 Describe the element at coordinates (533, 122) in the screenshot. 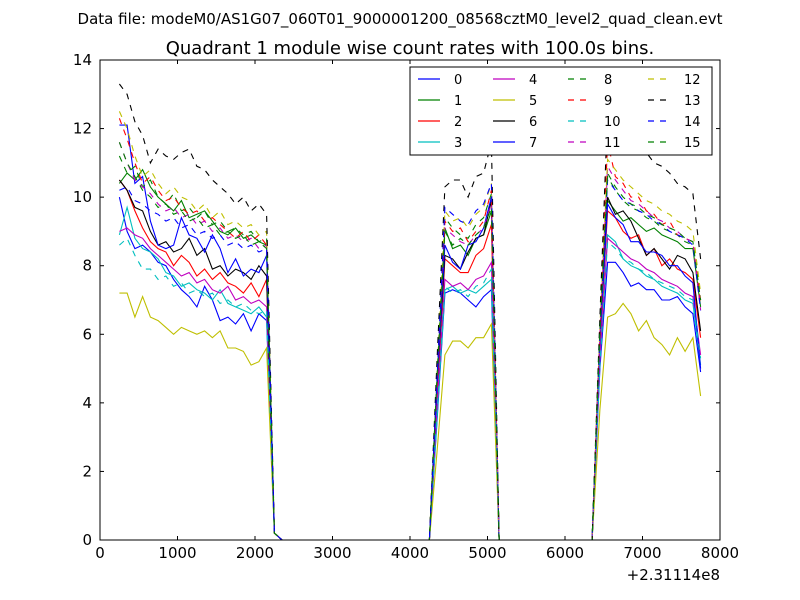

I see `legend-label-6: 6` at that location.